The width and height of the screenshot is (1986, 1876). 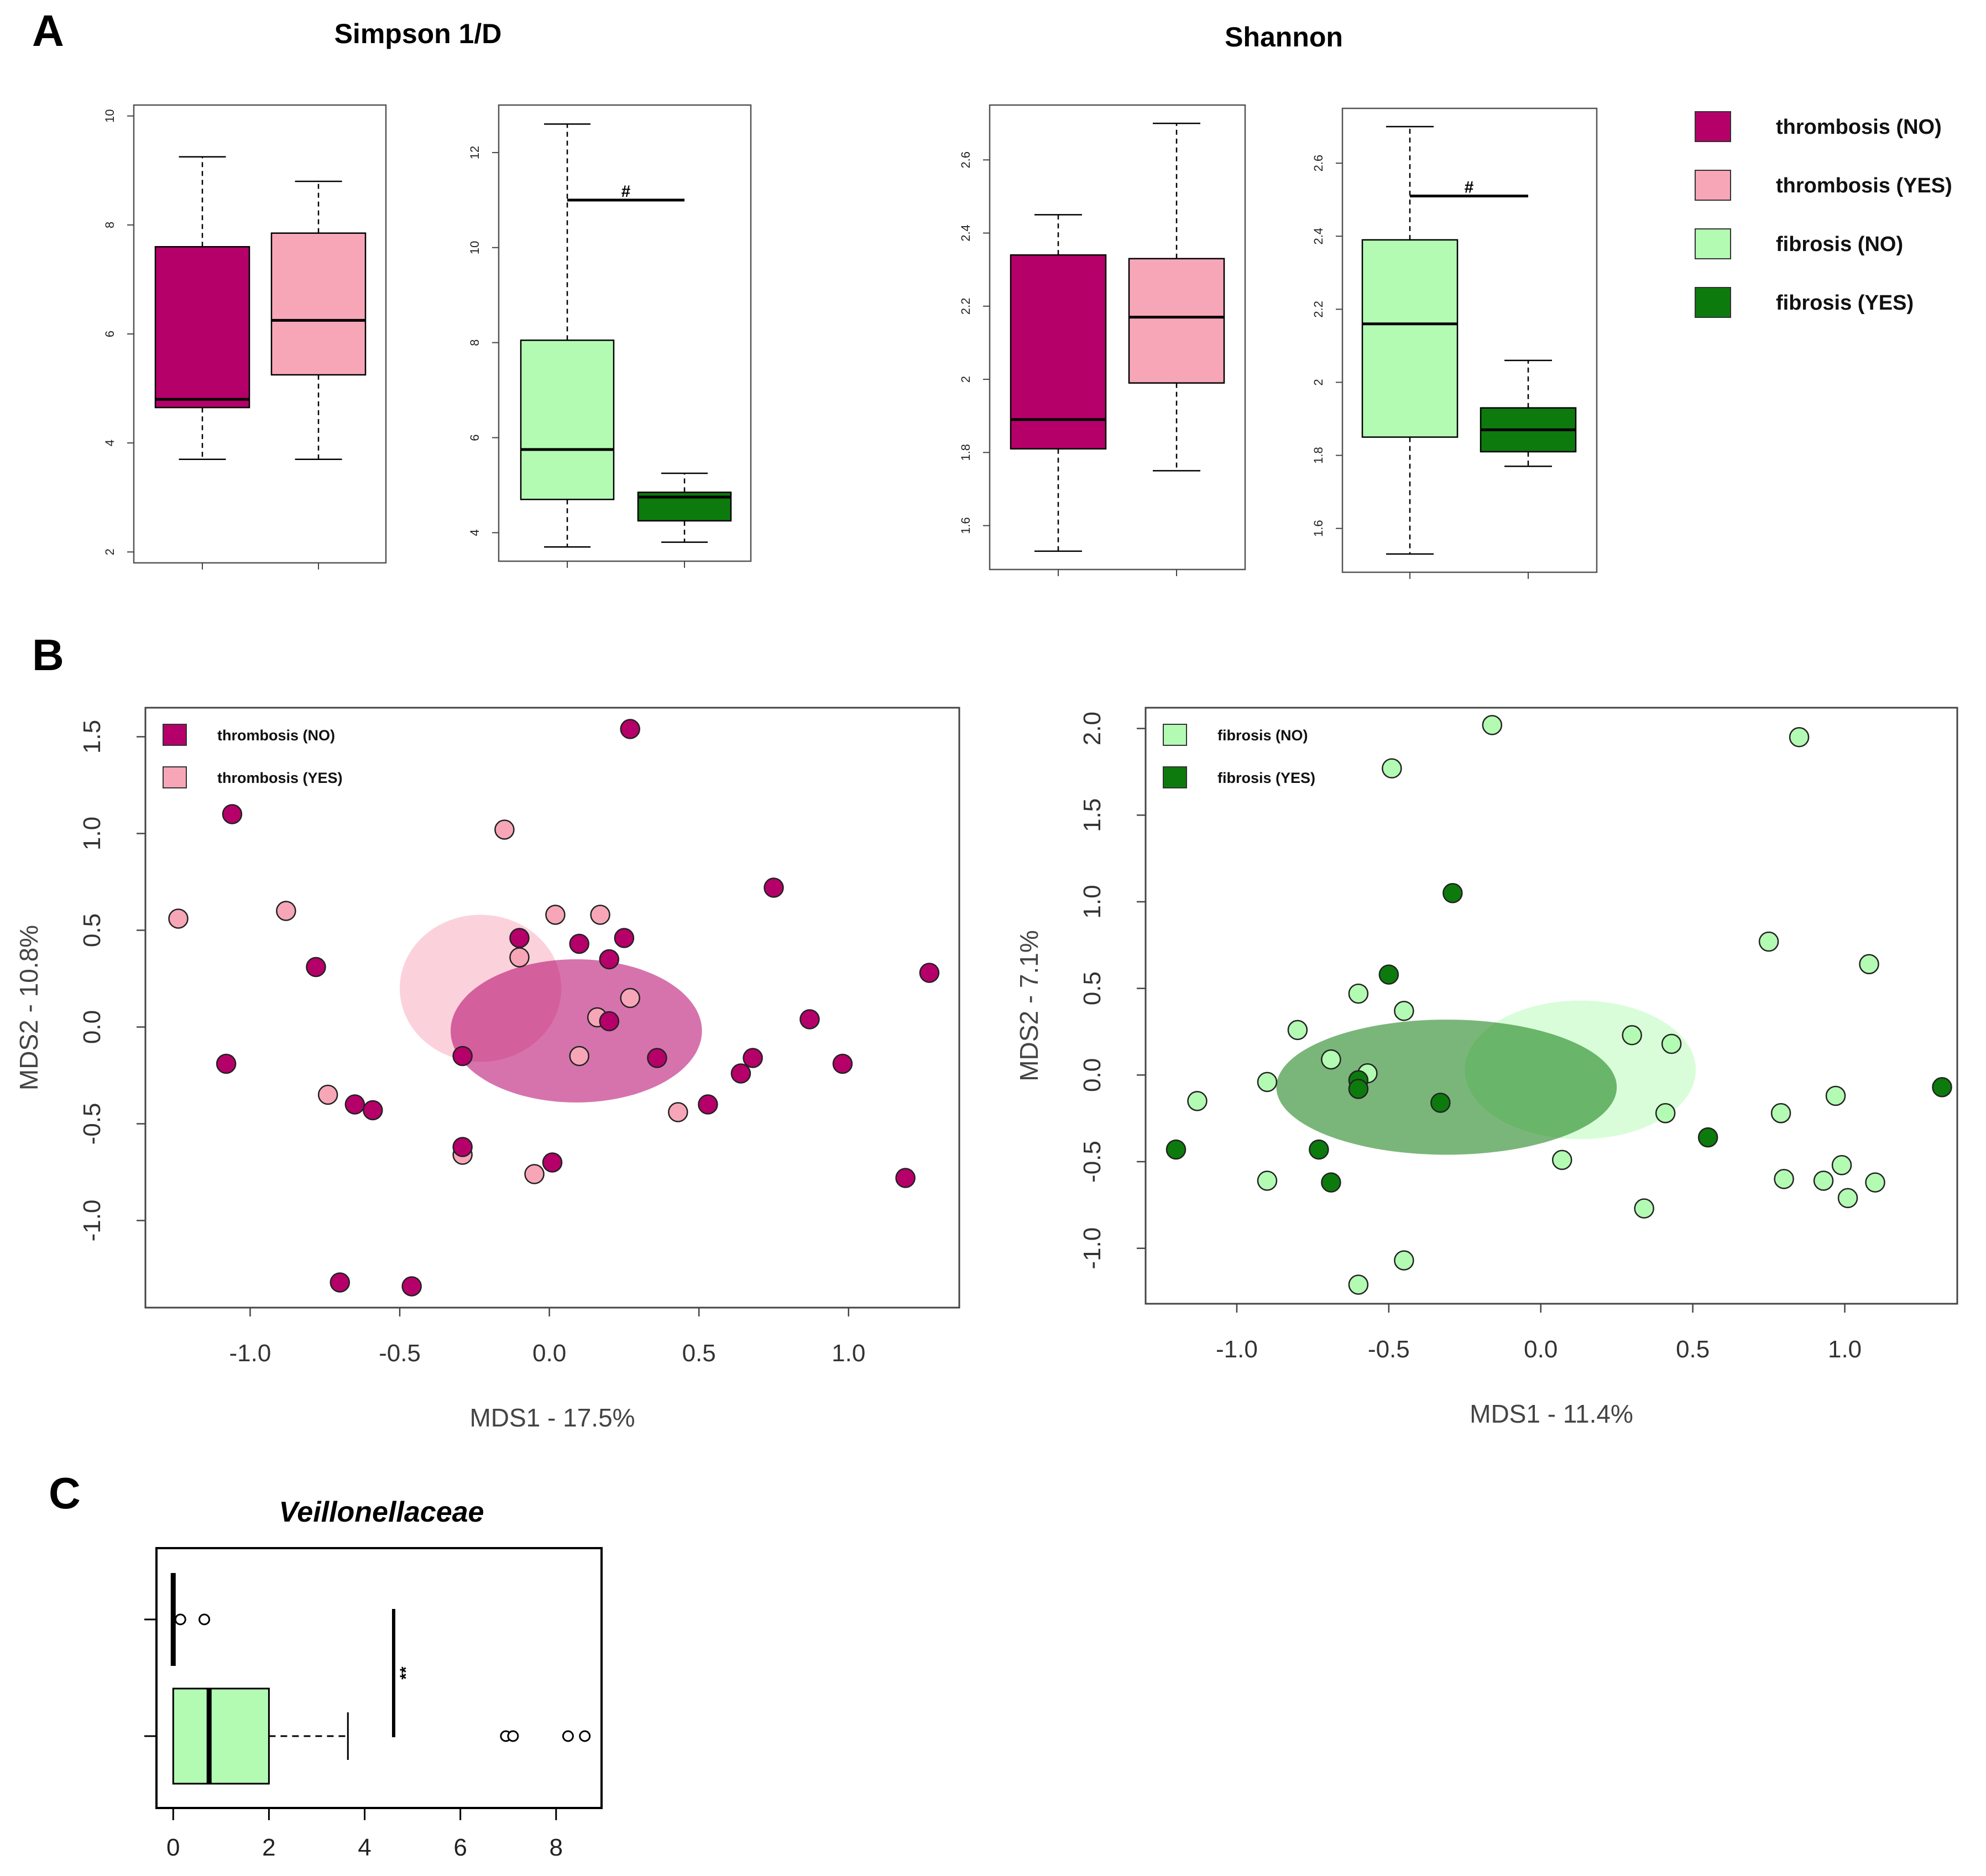 I want to click on y-axis-label: MDS2 - 10.8%, so click(x=28, y=1007).